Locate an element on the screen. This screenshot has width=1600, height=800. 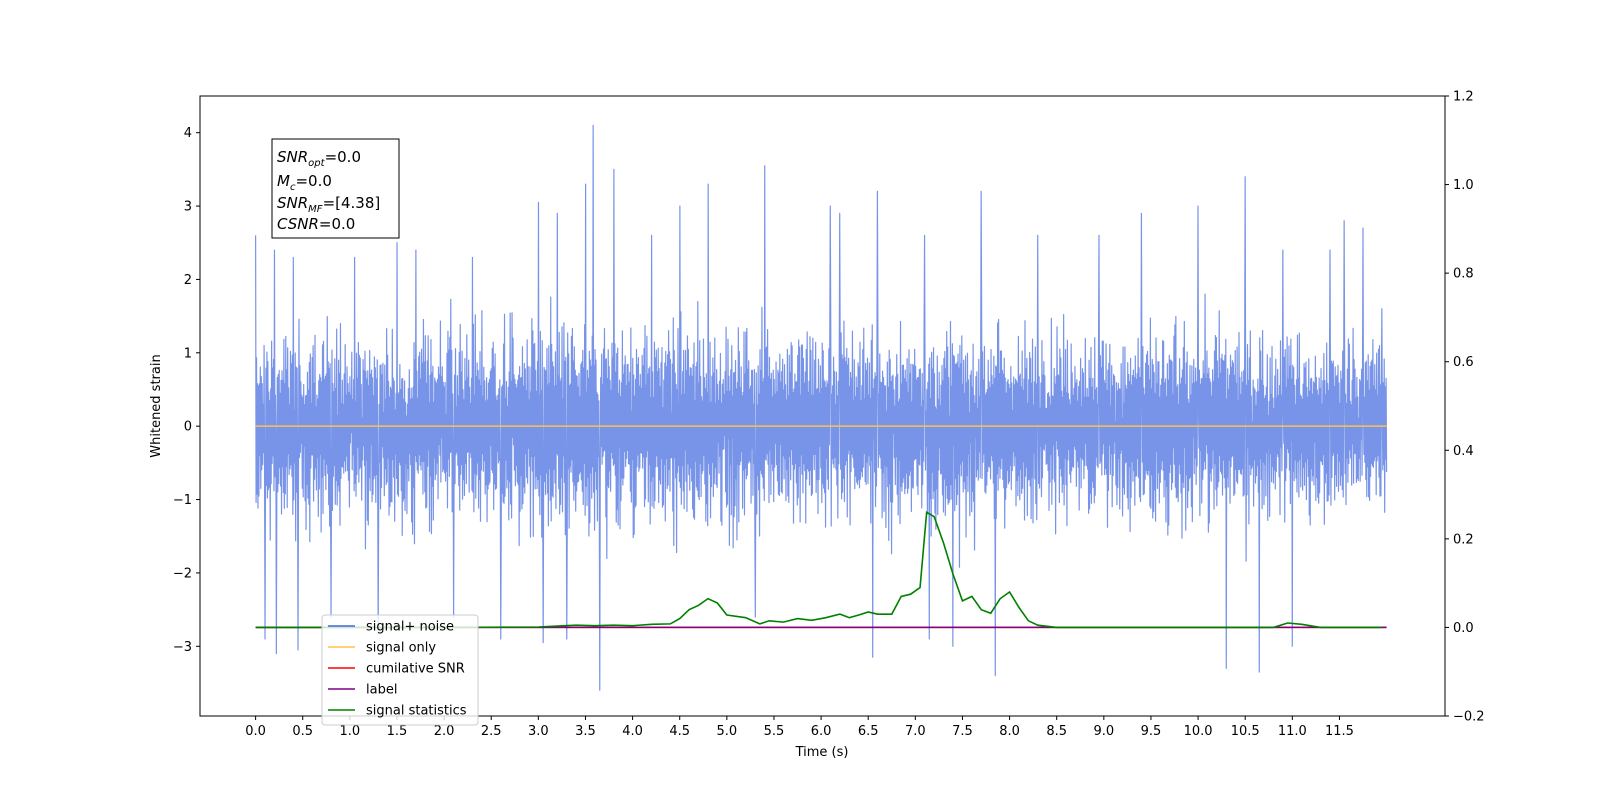
y2-axis-ticks: −0.2 0.0 0.2 0.4 0.6 0.8 1.0 1.2 is located at coordinates (1465, 407).